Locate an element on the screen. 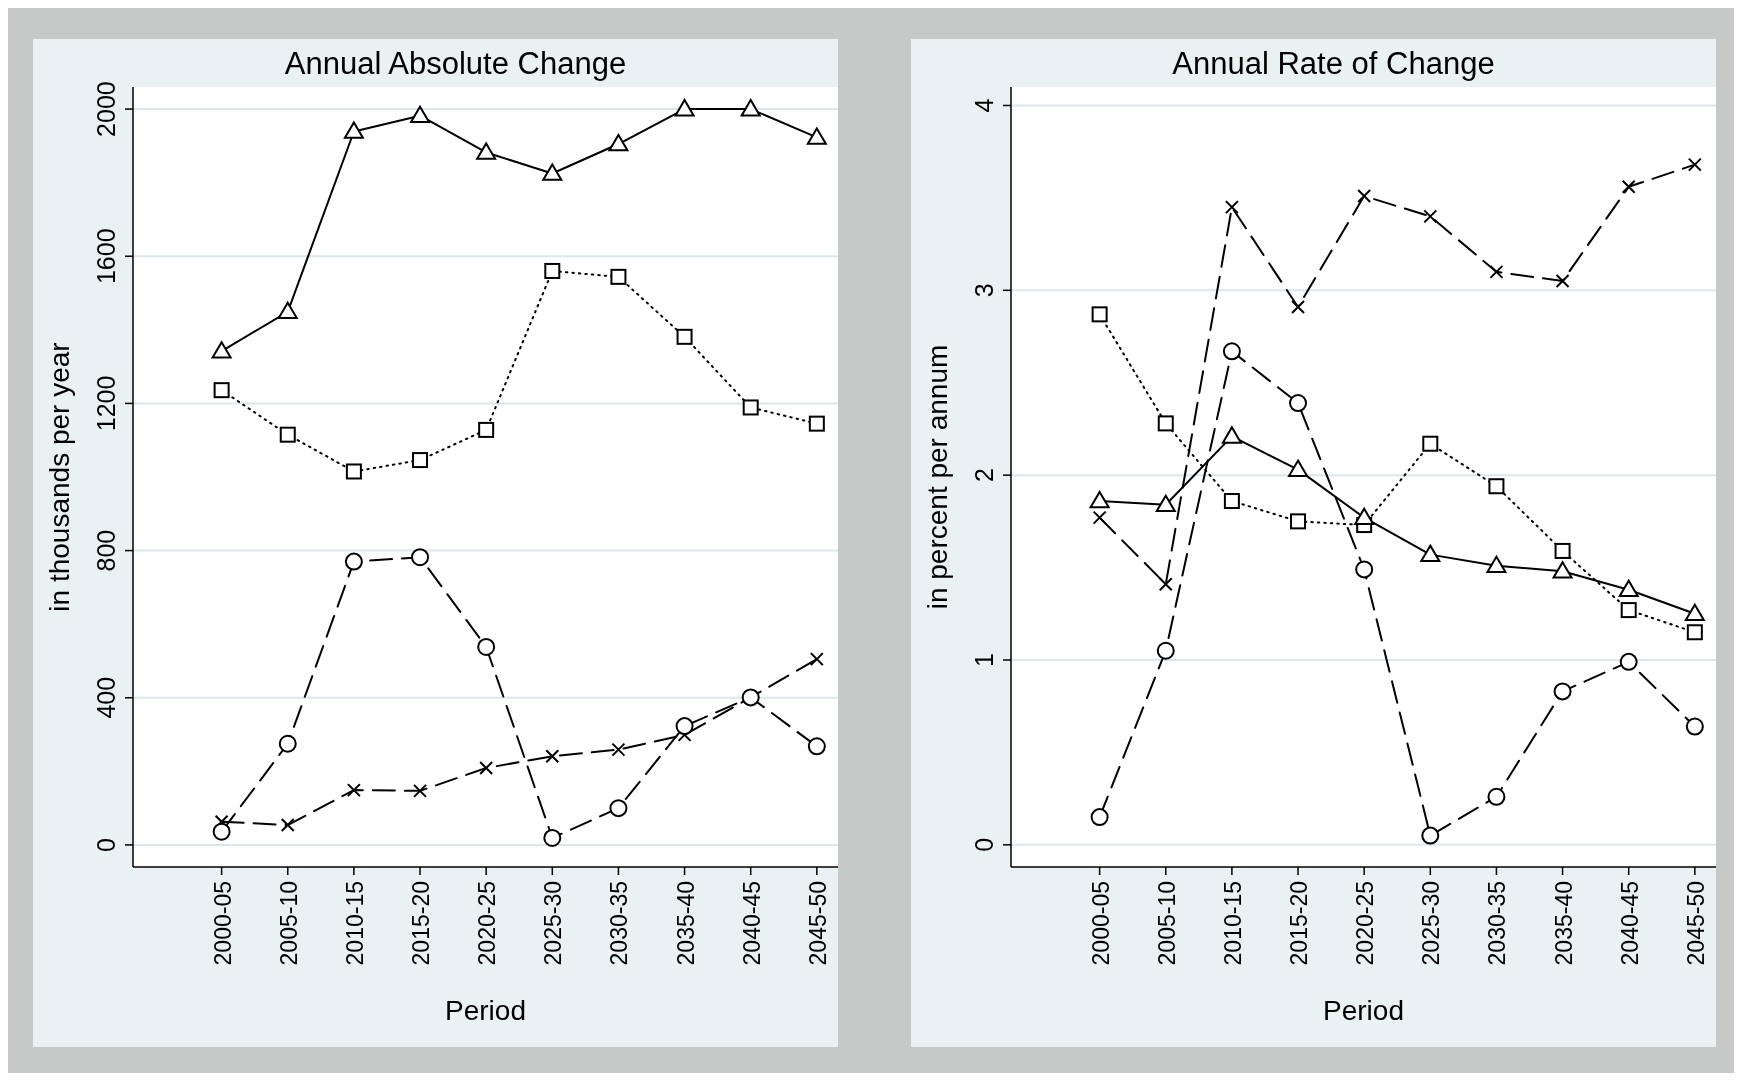 The width and height of the screenshot is (1742, 1081). chart-title: Annual Rate of Change is located at coordinates (1333, 63).